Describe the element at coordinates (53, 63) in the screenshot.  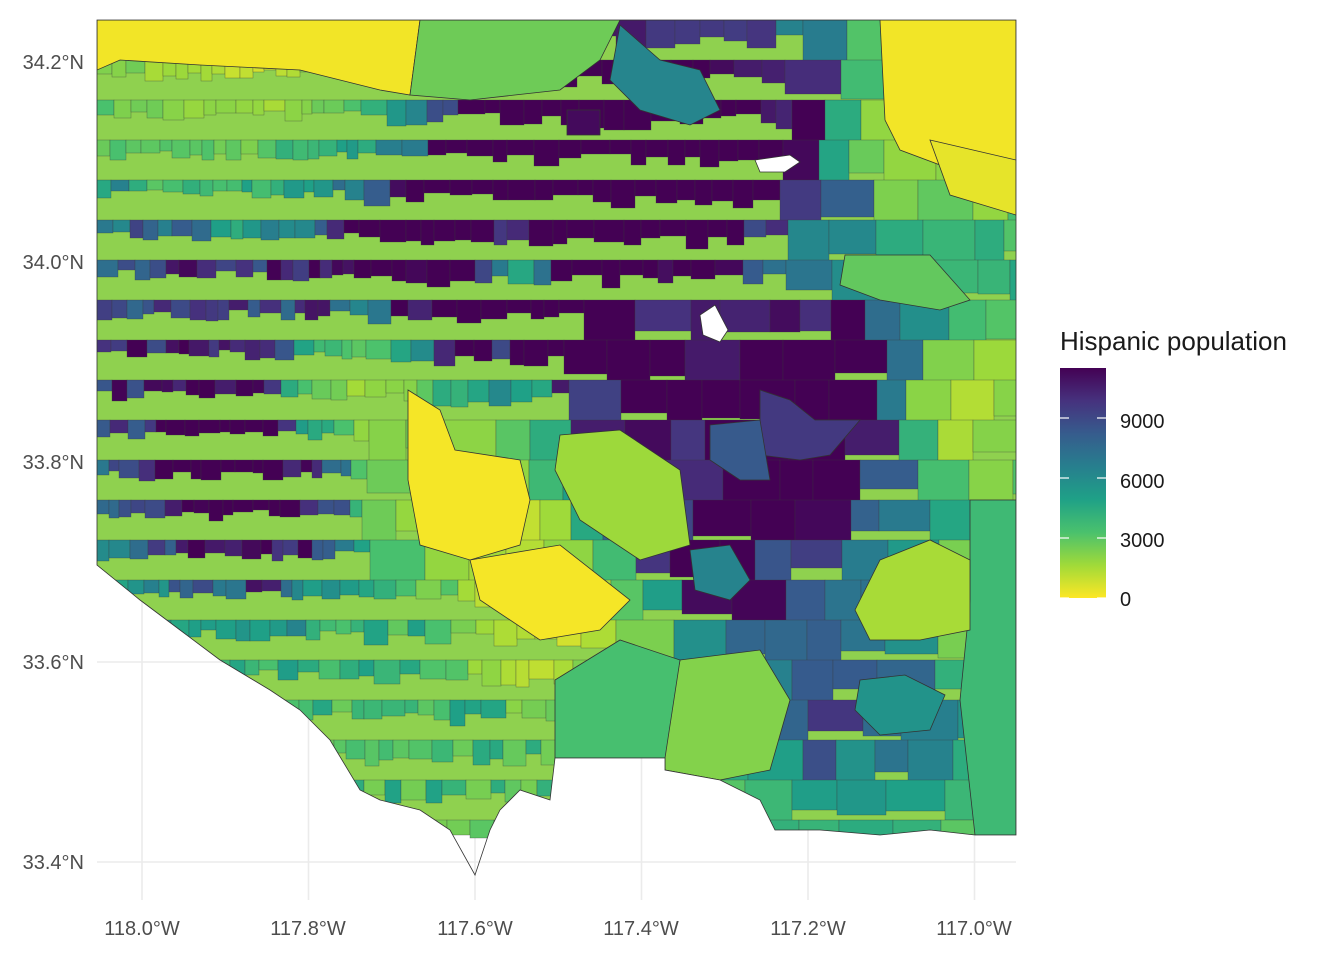
I see `lat-tick-label: 34.2°N` at that location.